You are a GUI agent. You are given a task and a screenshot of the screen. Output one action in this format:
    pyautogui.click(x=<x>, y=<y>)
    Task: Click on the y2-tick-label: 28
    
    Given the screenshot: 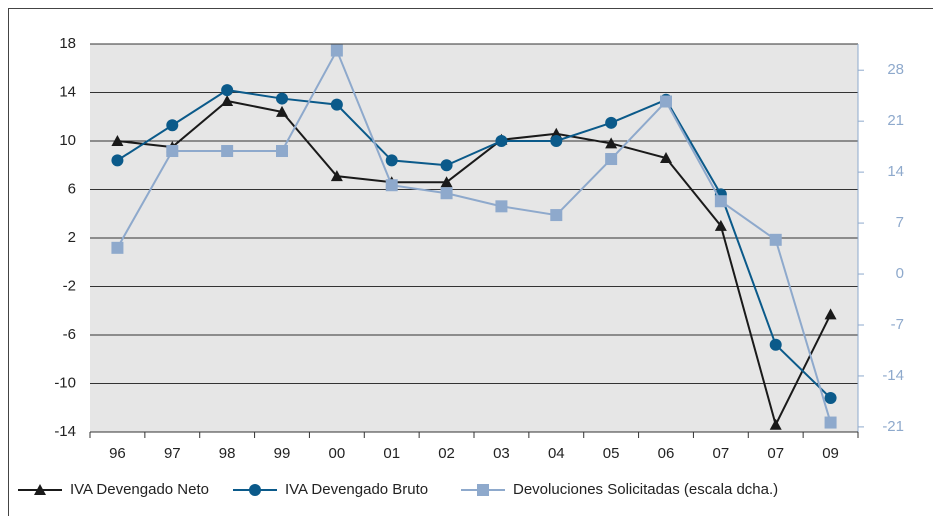 What is the action you would take?
    pyautogui.click(x=895, y=69)
    